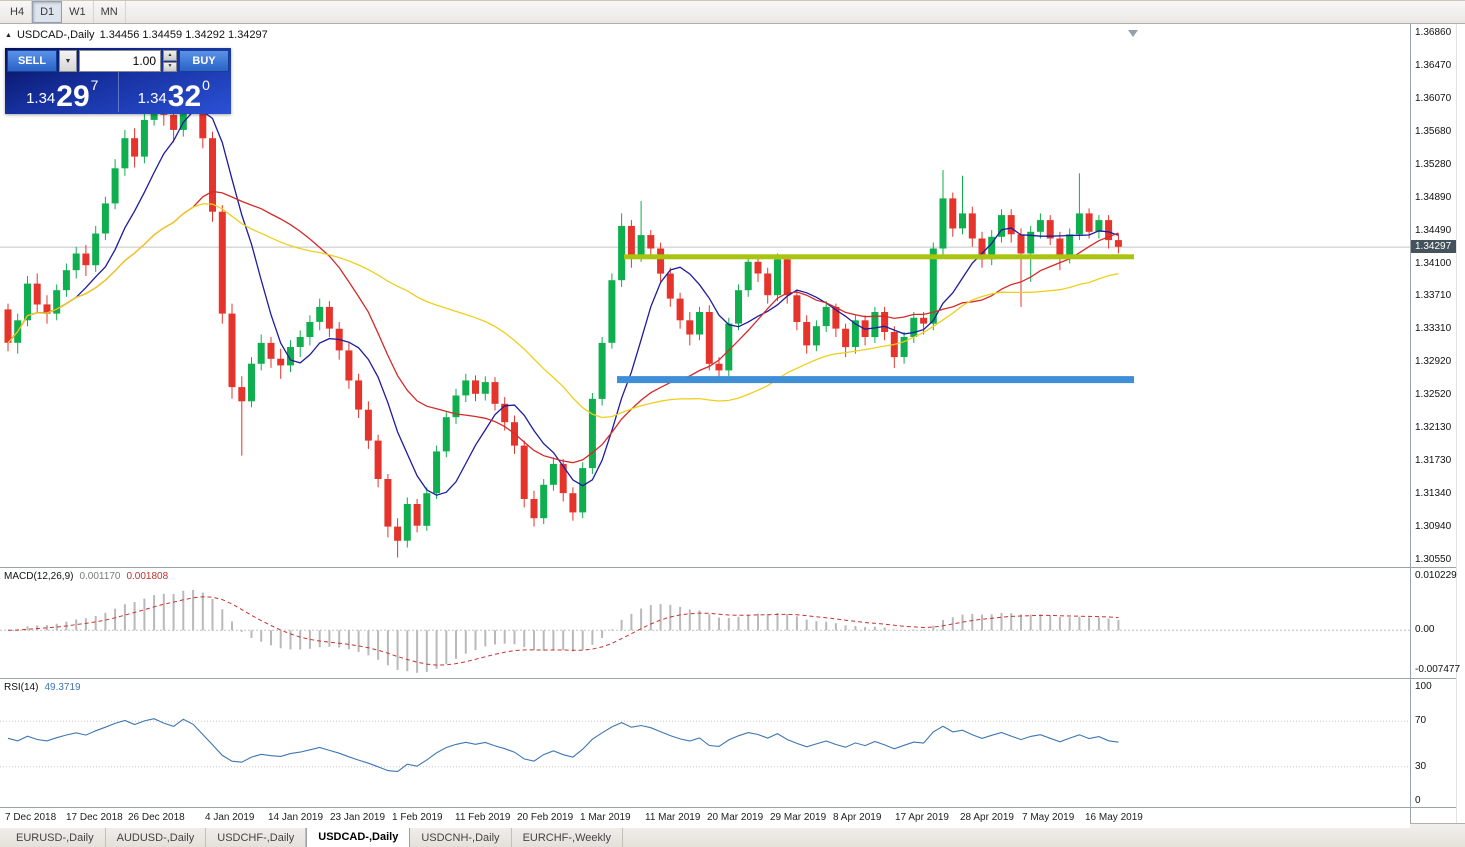 Image resolution: width=1465 pixels, height=847 pixels. I want to click on timeframe-toolbar: H4 D1 W1 MN, so click(732, 12).